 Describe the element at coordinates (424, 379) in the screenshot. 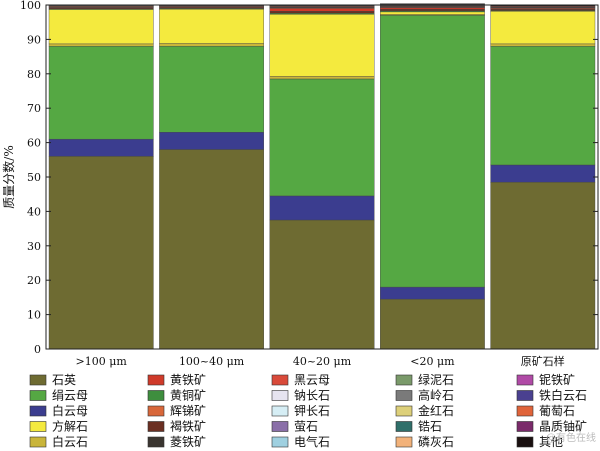

I see `legend-item: 绿泥石` at that location.